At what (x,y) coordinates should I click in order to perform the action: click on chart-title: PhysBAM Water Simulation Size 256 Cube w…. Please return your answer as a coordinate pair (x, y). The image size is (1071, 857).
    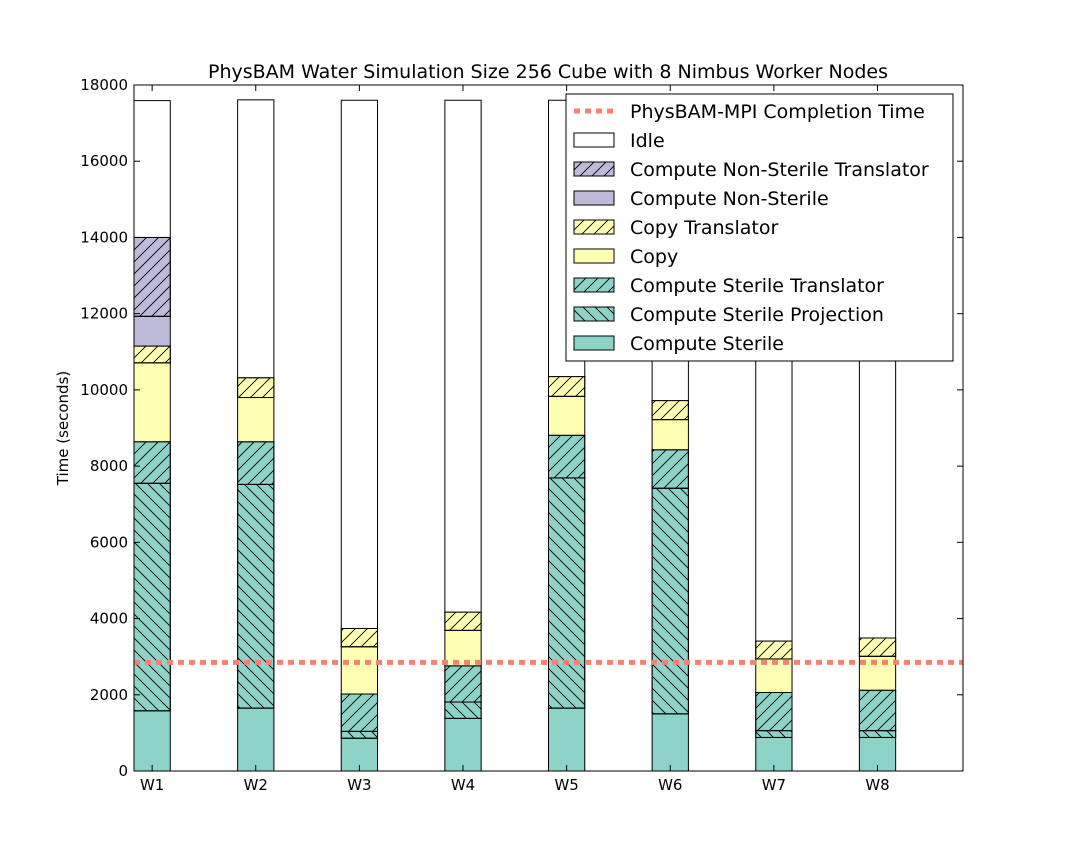
    Looking at the image, I should click on (548, 72).